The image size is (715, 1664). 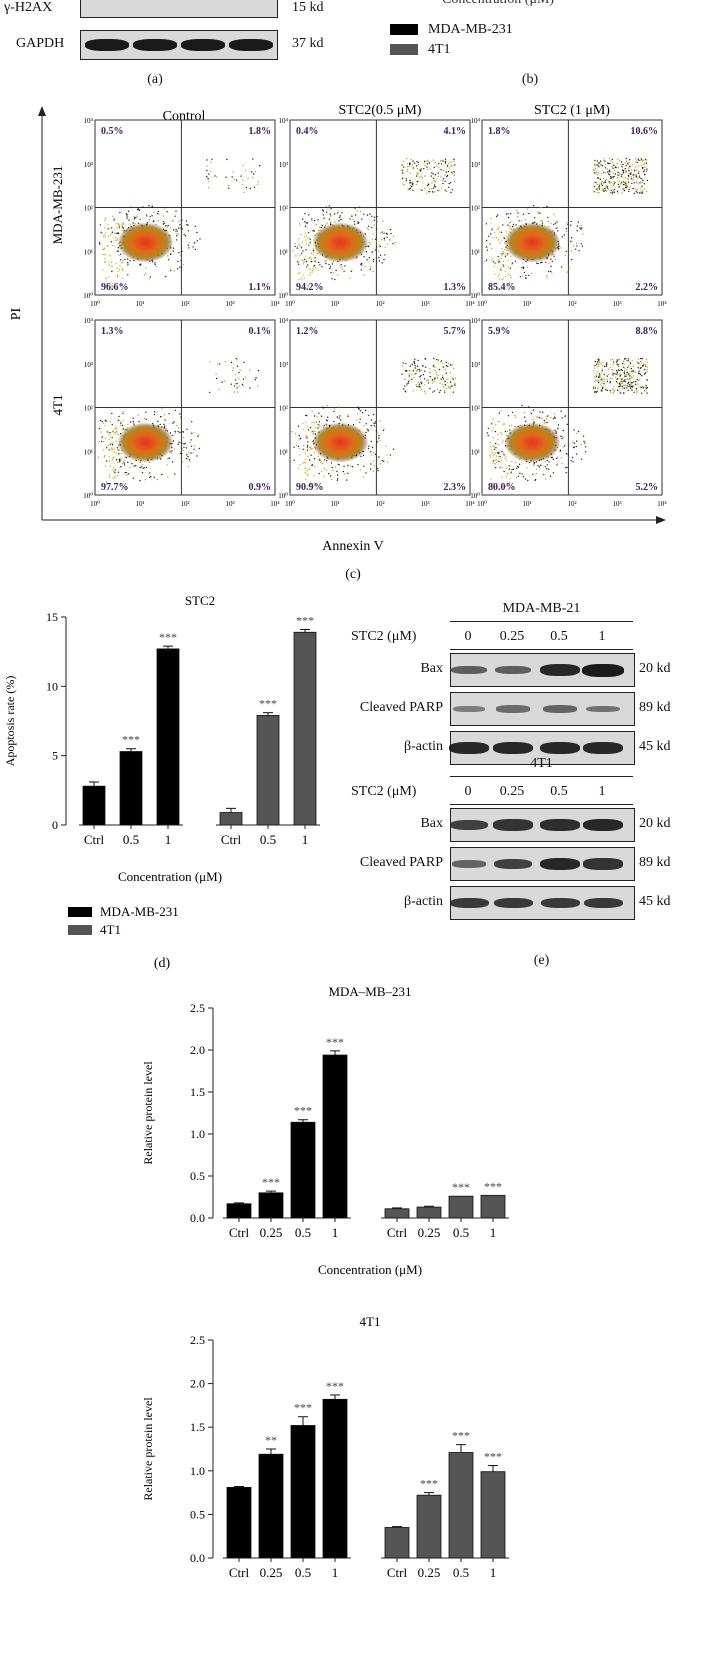 I want to click on dose-label: 0, so click(x=468, y=636).